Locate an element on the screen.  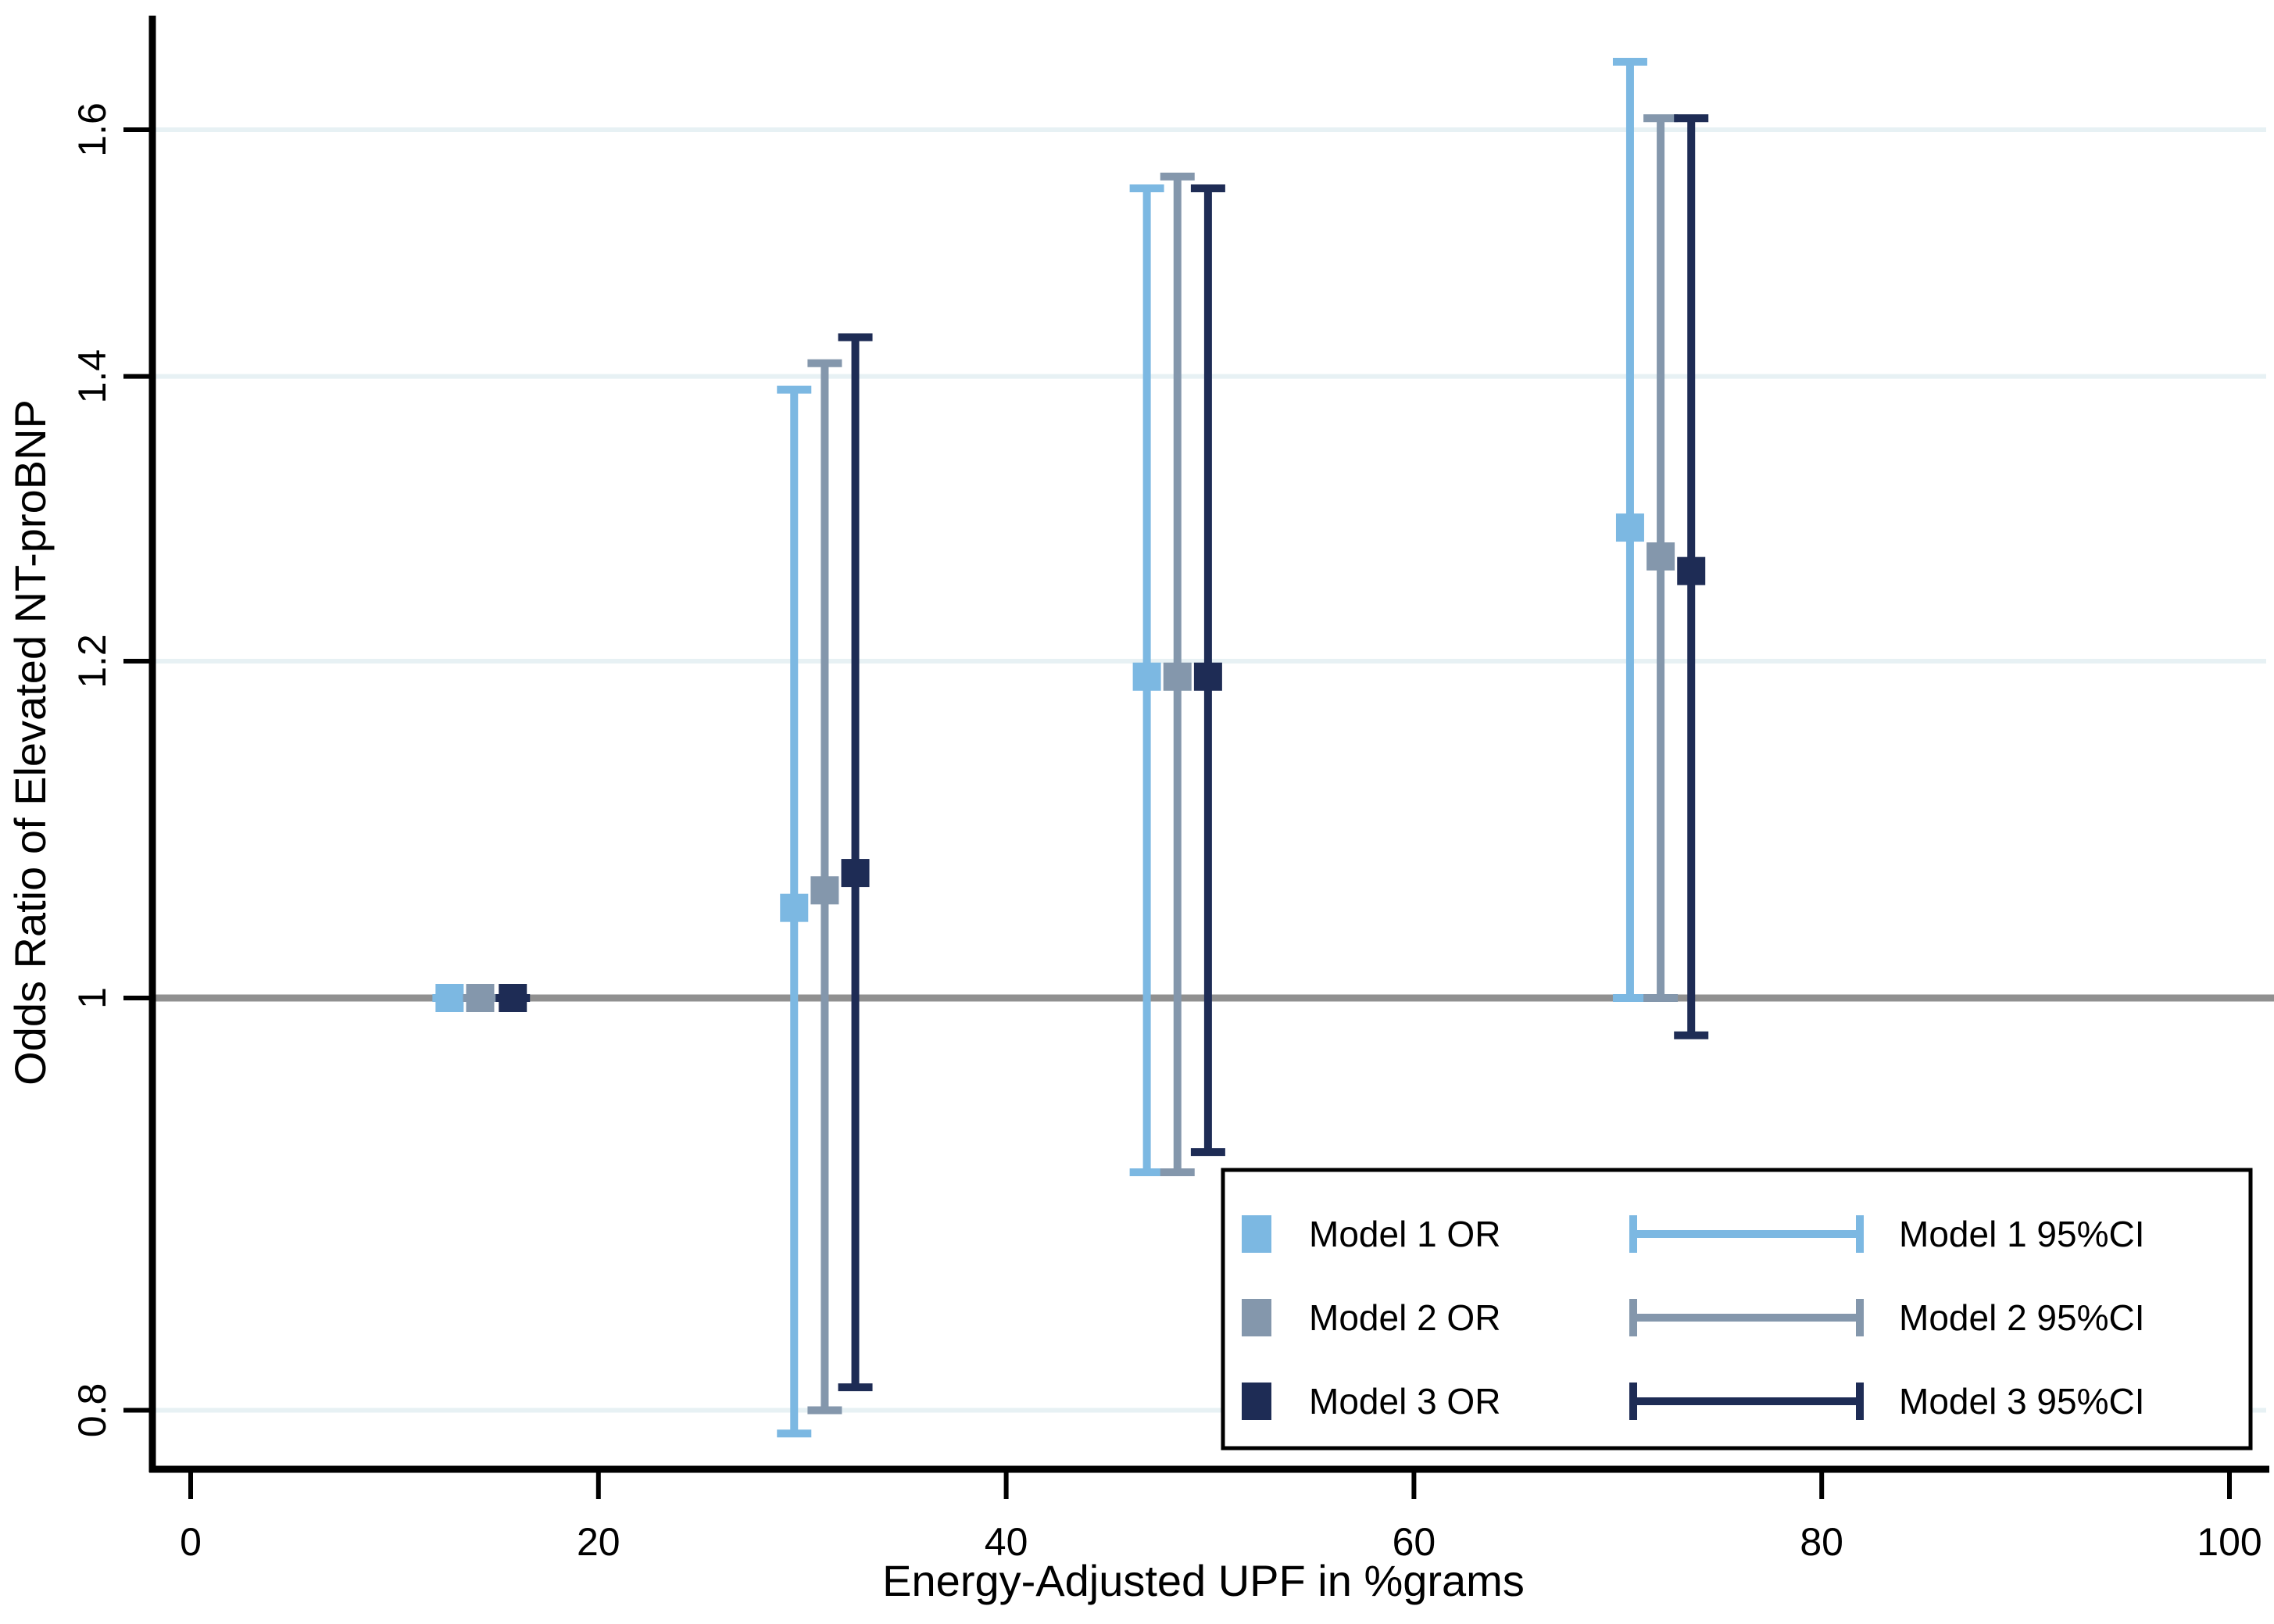
legend-or-label: Model 2 OR is located at coordinates (1404, 1317).